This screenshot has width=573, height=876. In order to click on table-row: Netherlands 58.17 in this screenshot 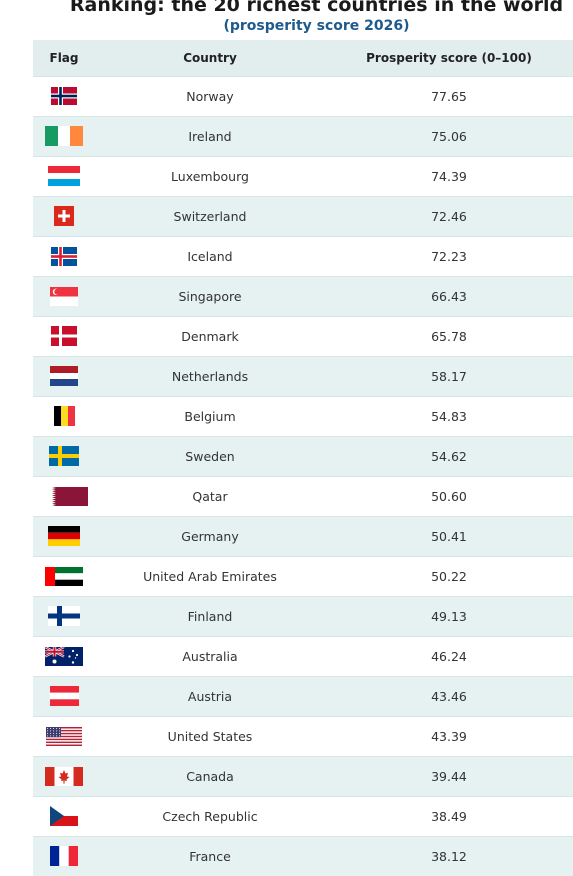, I will do `click(303, 376)`.